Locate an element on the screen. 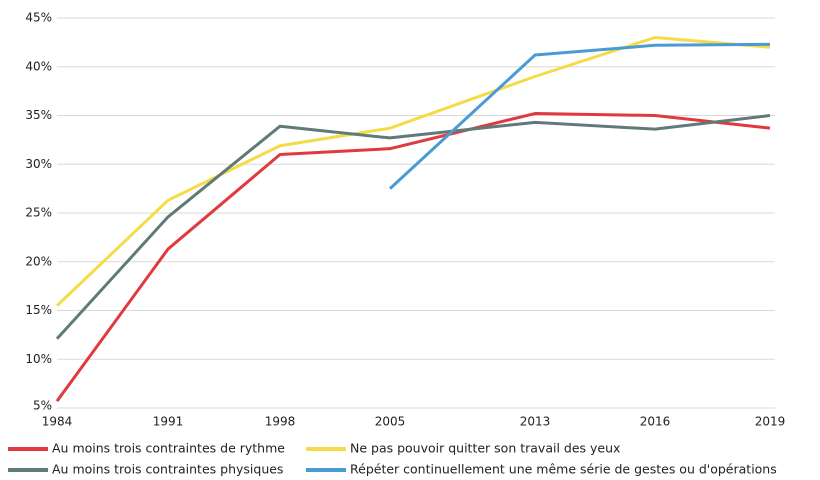 The image size is (820, 480). x-tick-label: 2016 is located at coordinates (655, 422).